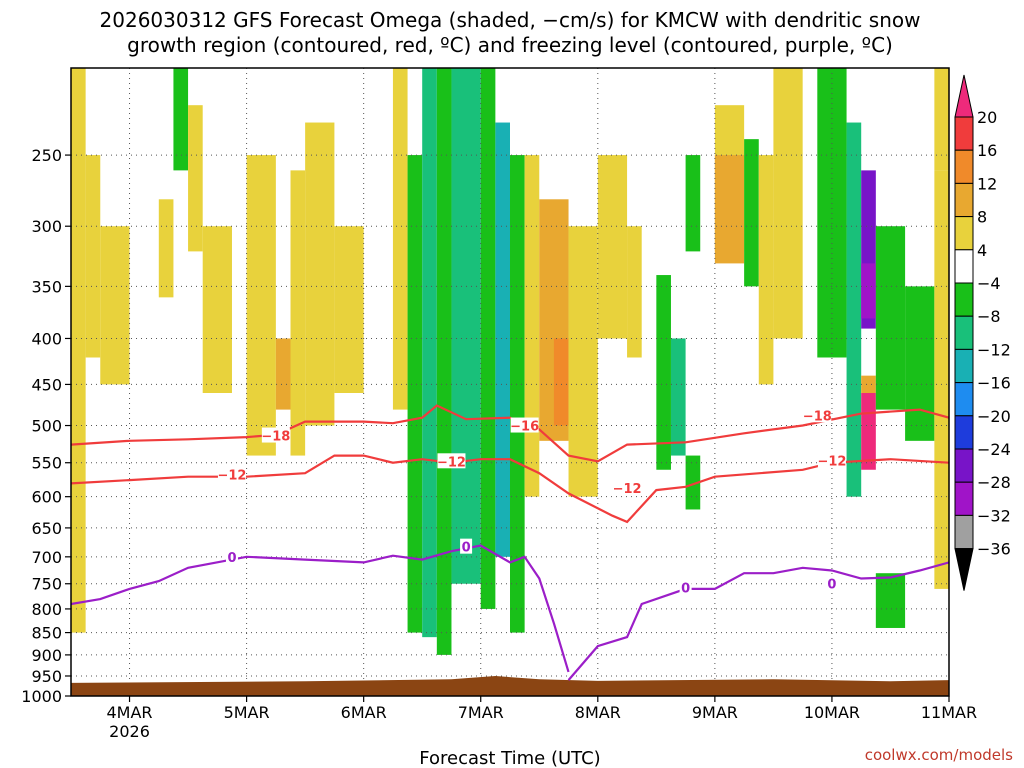 Image resolution: width=1024 pixels, height=768 pixels. What do you see at coordinates (46, 633) in the screenshot?
I see `y-tick-label: 850` at bounding box center [46, 633].